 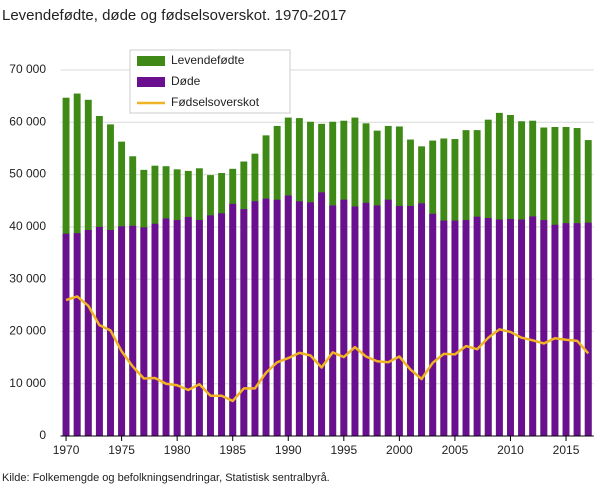 I want to click on legend-label: Levendefødte, so click(x=208, y=60).